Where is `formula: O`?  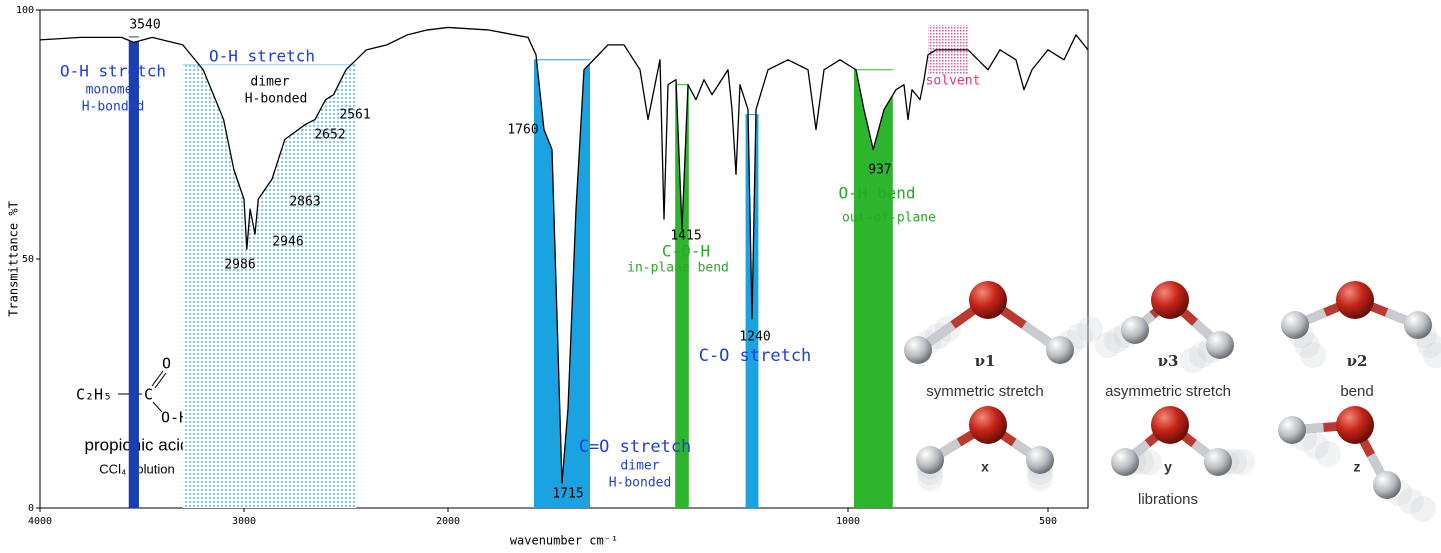 formula: O is located at coordinates (166, 364).